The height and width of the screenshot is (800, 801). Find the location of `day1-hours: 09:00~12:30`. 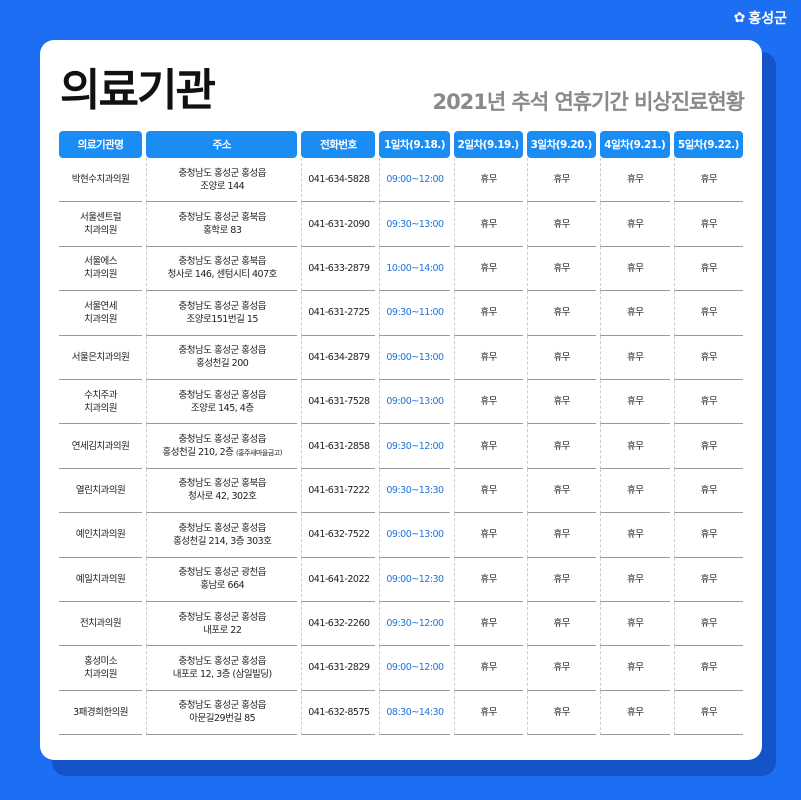

day1-hours: 09:00~12:30 is located at coordinates (415, 579).